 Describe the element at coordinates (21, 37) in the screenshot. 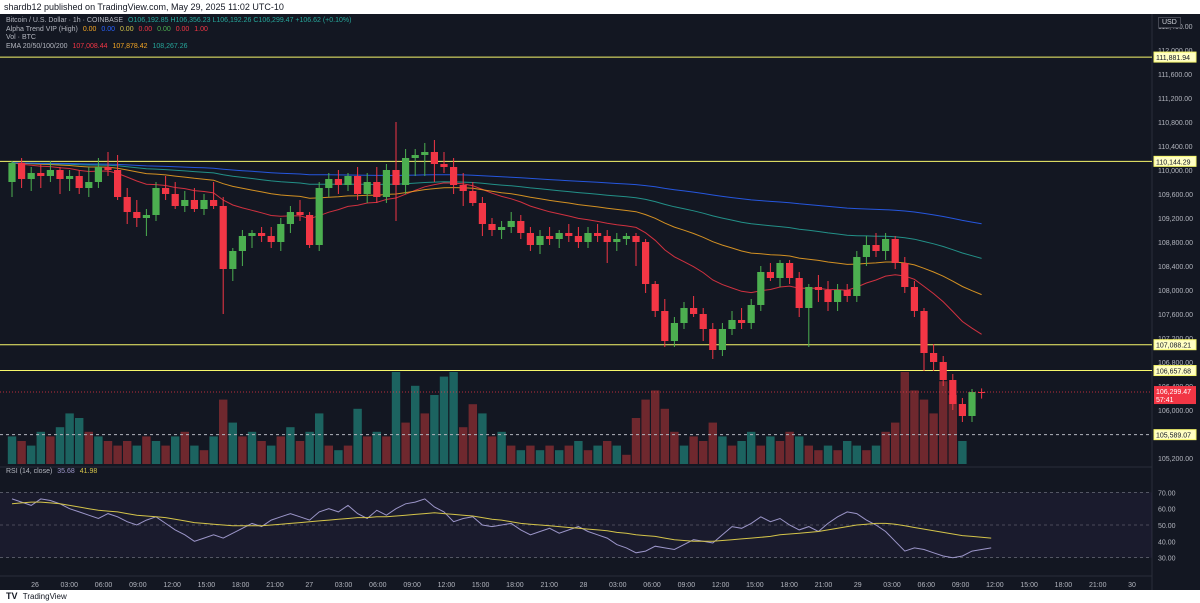

I see `vol-label: Vol · BTC` at that location.